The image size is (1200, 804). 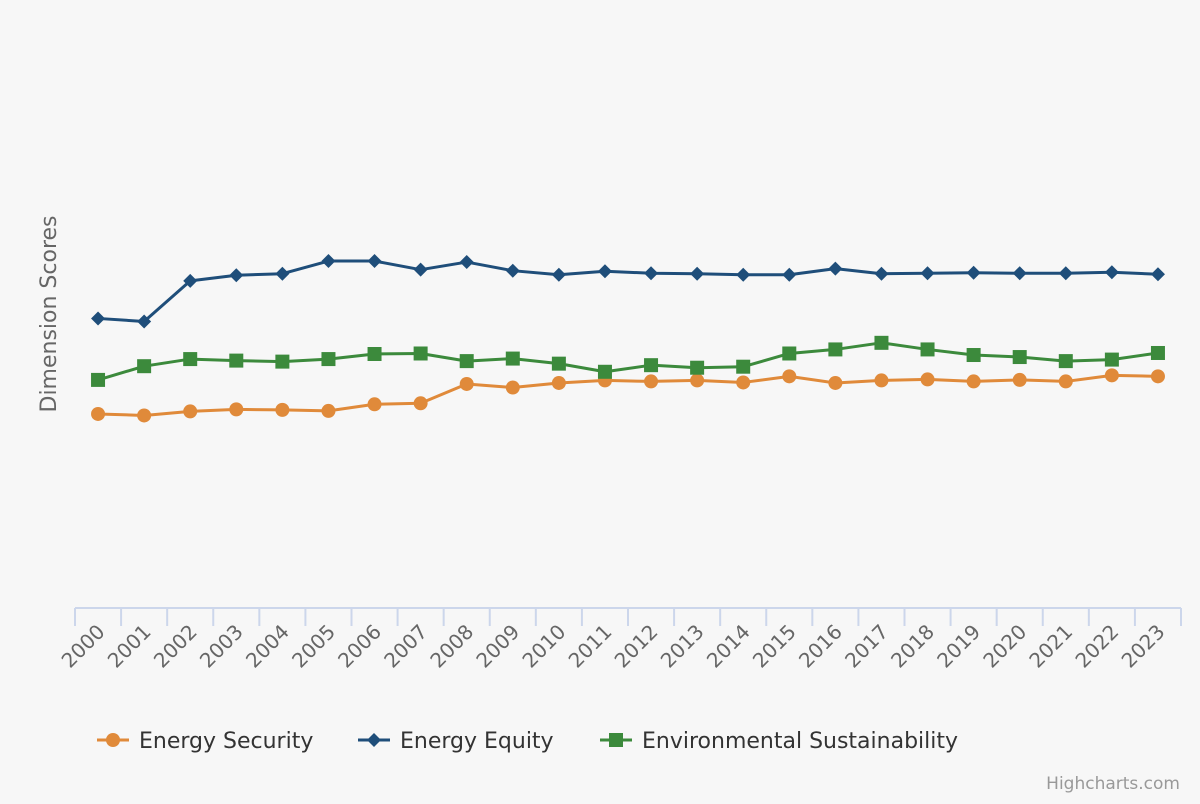 I want to click on x-axis-tick-label: 2023, so click(x=1143, y=646).